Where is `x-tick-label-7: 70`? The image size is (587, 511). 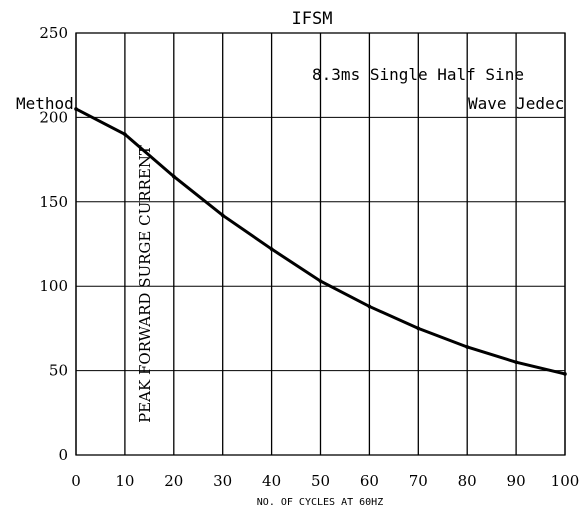 x-tick-label-7: 70 is located at coordinates (418, 481).